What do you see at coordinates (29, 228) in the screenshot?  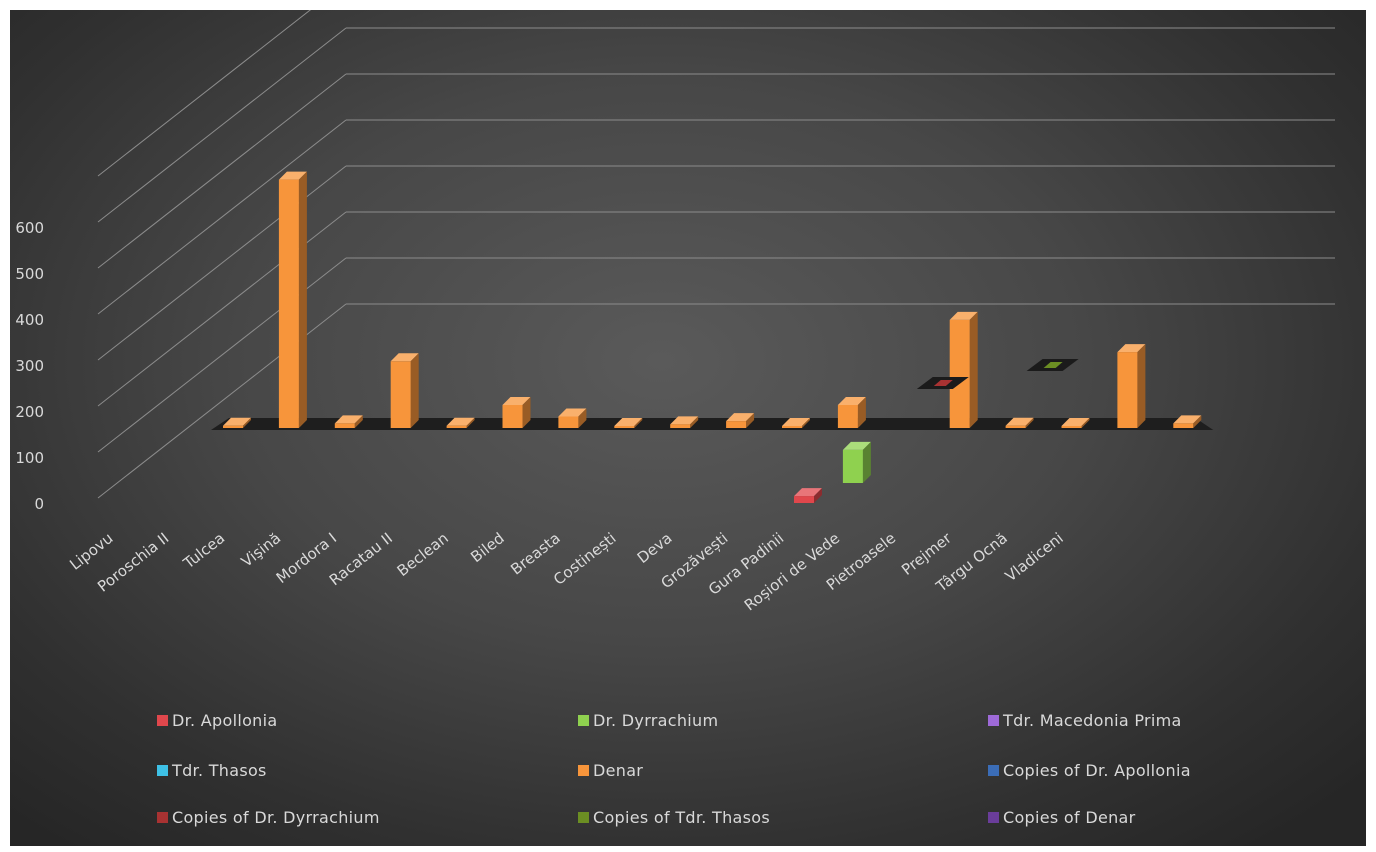 I see `y-tick-label: 600` at bounding box center [29, 228].